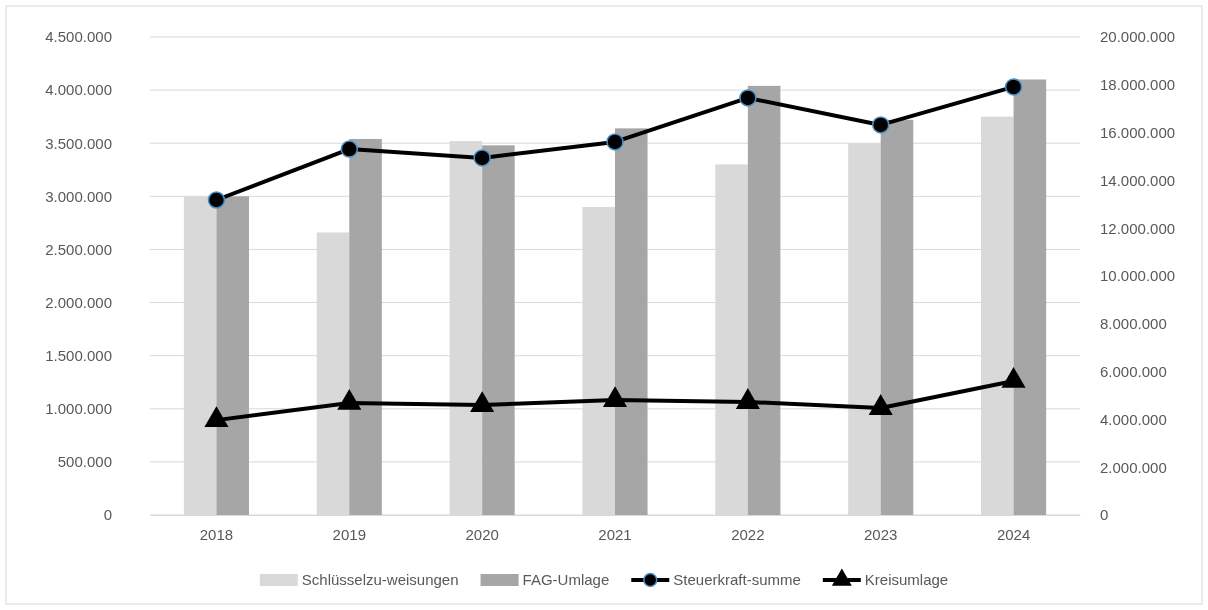 Image resolution: width=1208 pixels, height=610 pixels. Describe the element at coordinates (737, 579) in the screenshot. I see `legend-label: Steuerkraft-summe` at that location.